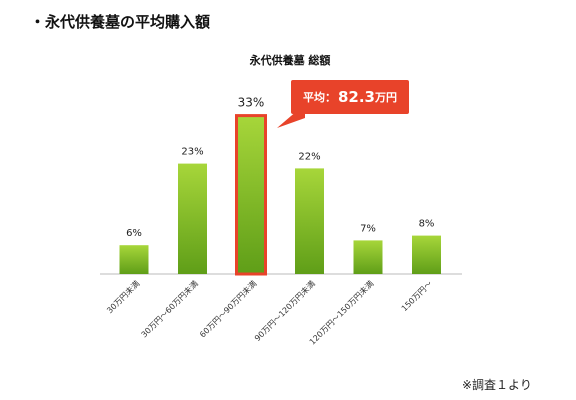  Describe the element at coordinates (134, 233) in the screenshot. I see `value-label-0: 6%` at that location.